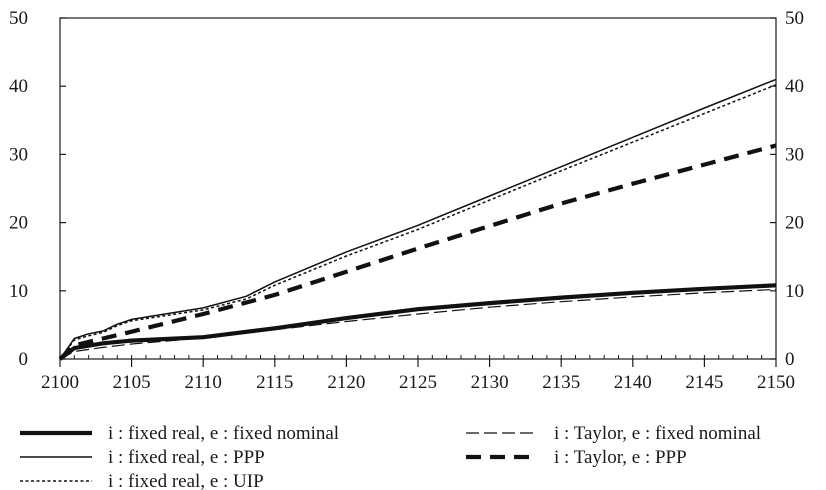 The image size is (826, 490). Describe the element at coordinates (633, 382) in the screenshot. I see `x-tick-label: 2140` at that location.